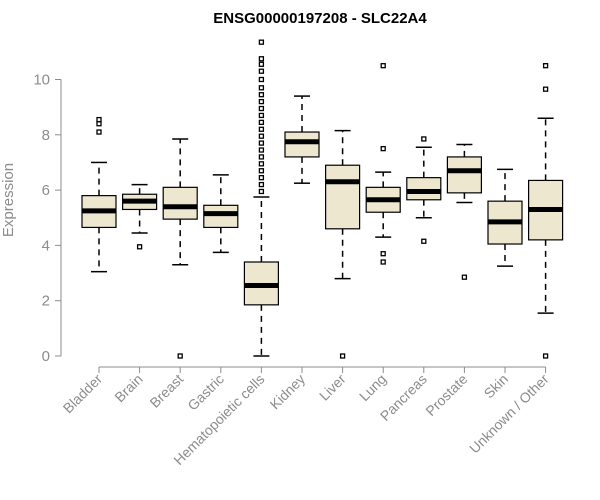  Describe the element at coordinates (332, 387) in the screenshot. I see `x-tick-label: Liver` at that location.